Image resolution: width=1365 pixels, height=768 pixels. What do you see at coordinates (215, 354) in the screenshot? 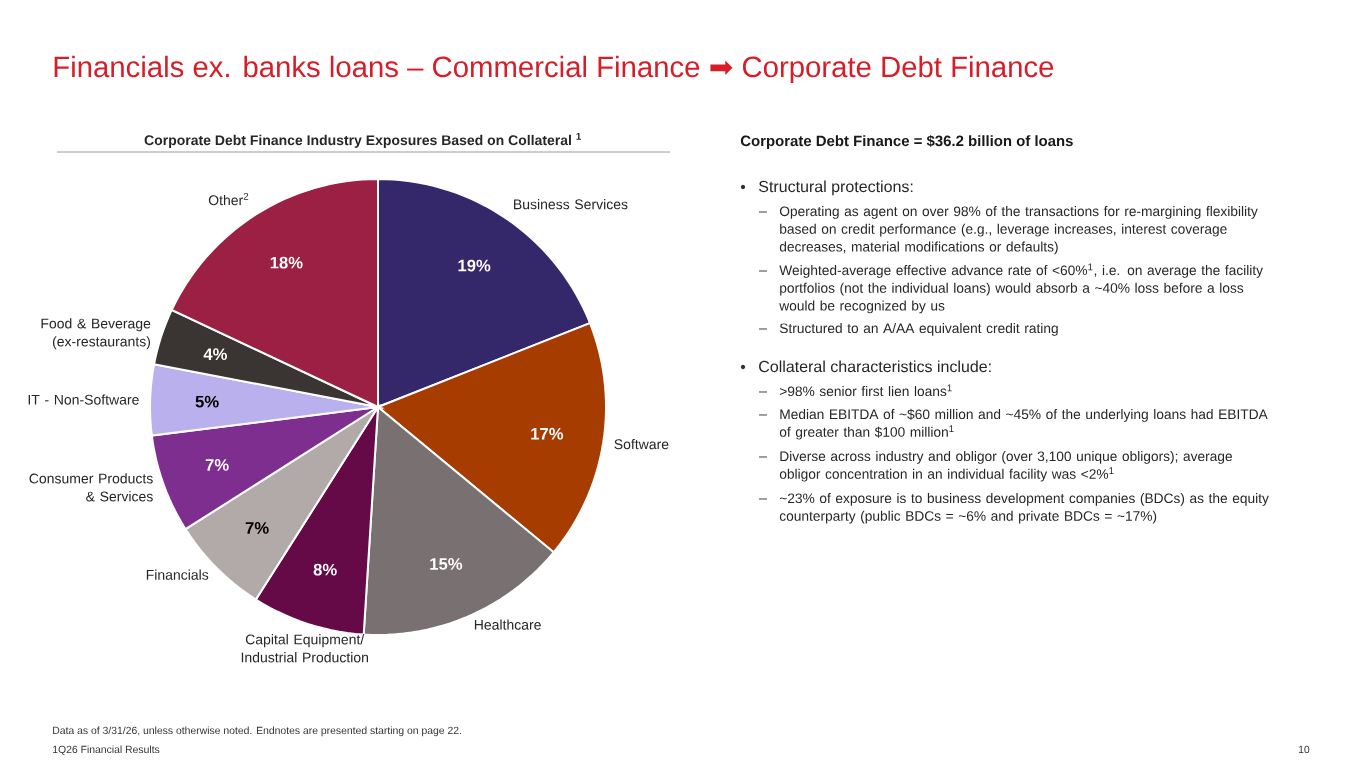
I see `data-label: 4%` at bounding box center [215, 354].